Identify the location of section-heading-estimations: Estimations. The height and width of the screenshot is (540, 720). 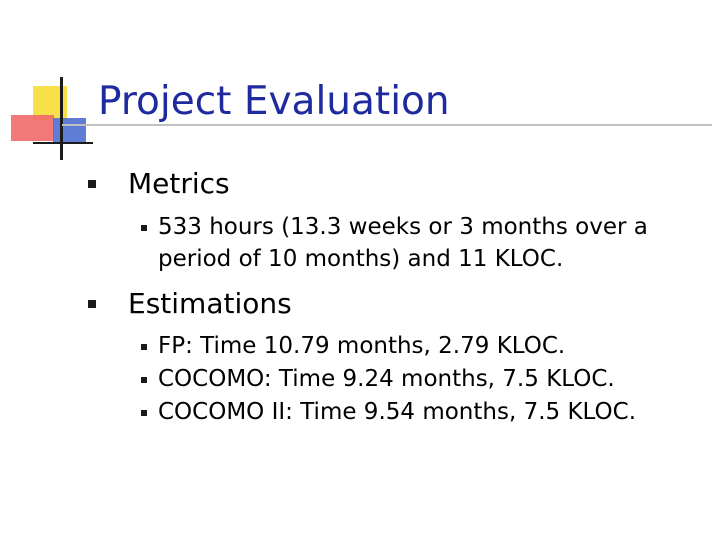
(210, 303).